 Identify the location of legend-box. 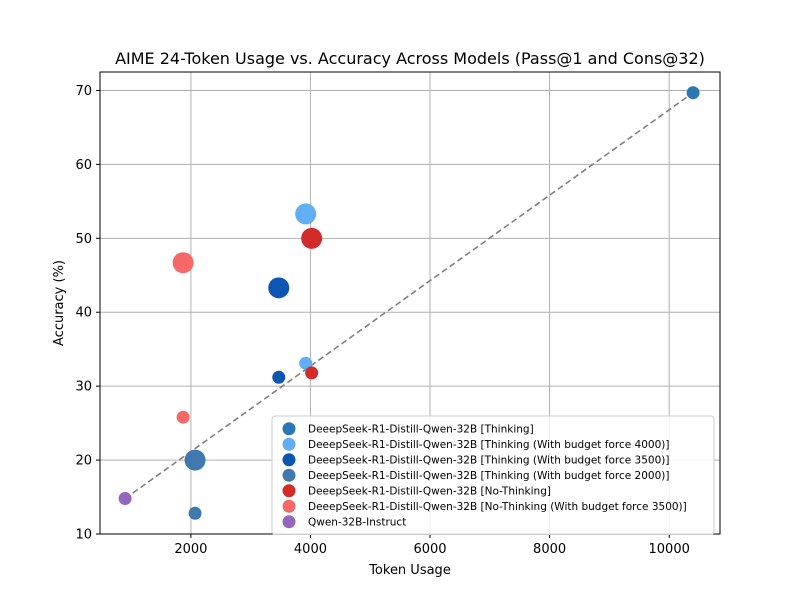
(493, 475).